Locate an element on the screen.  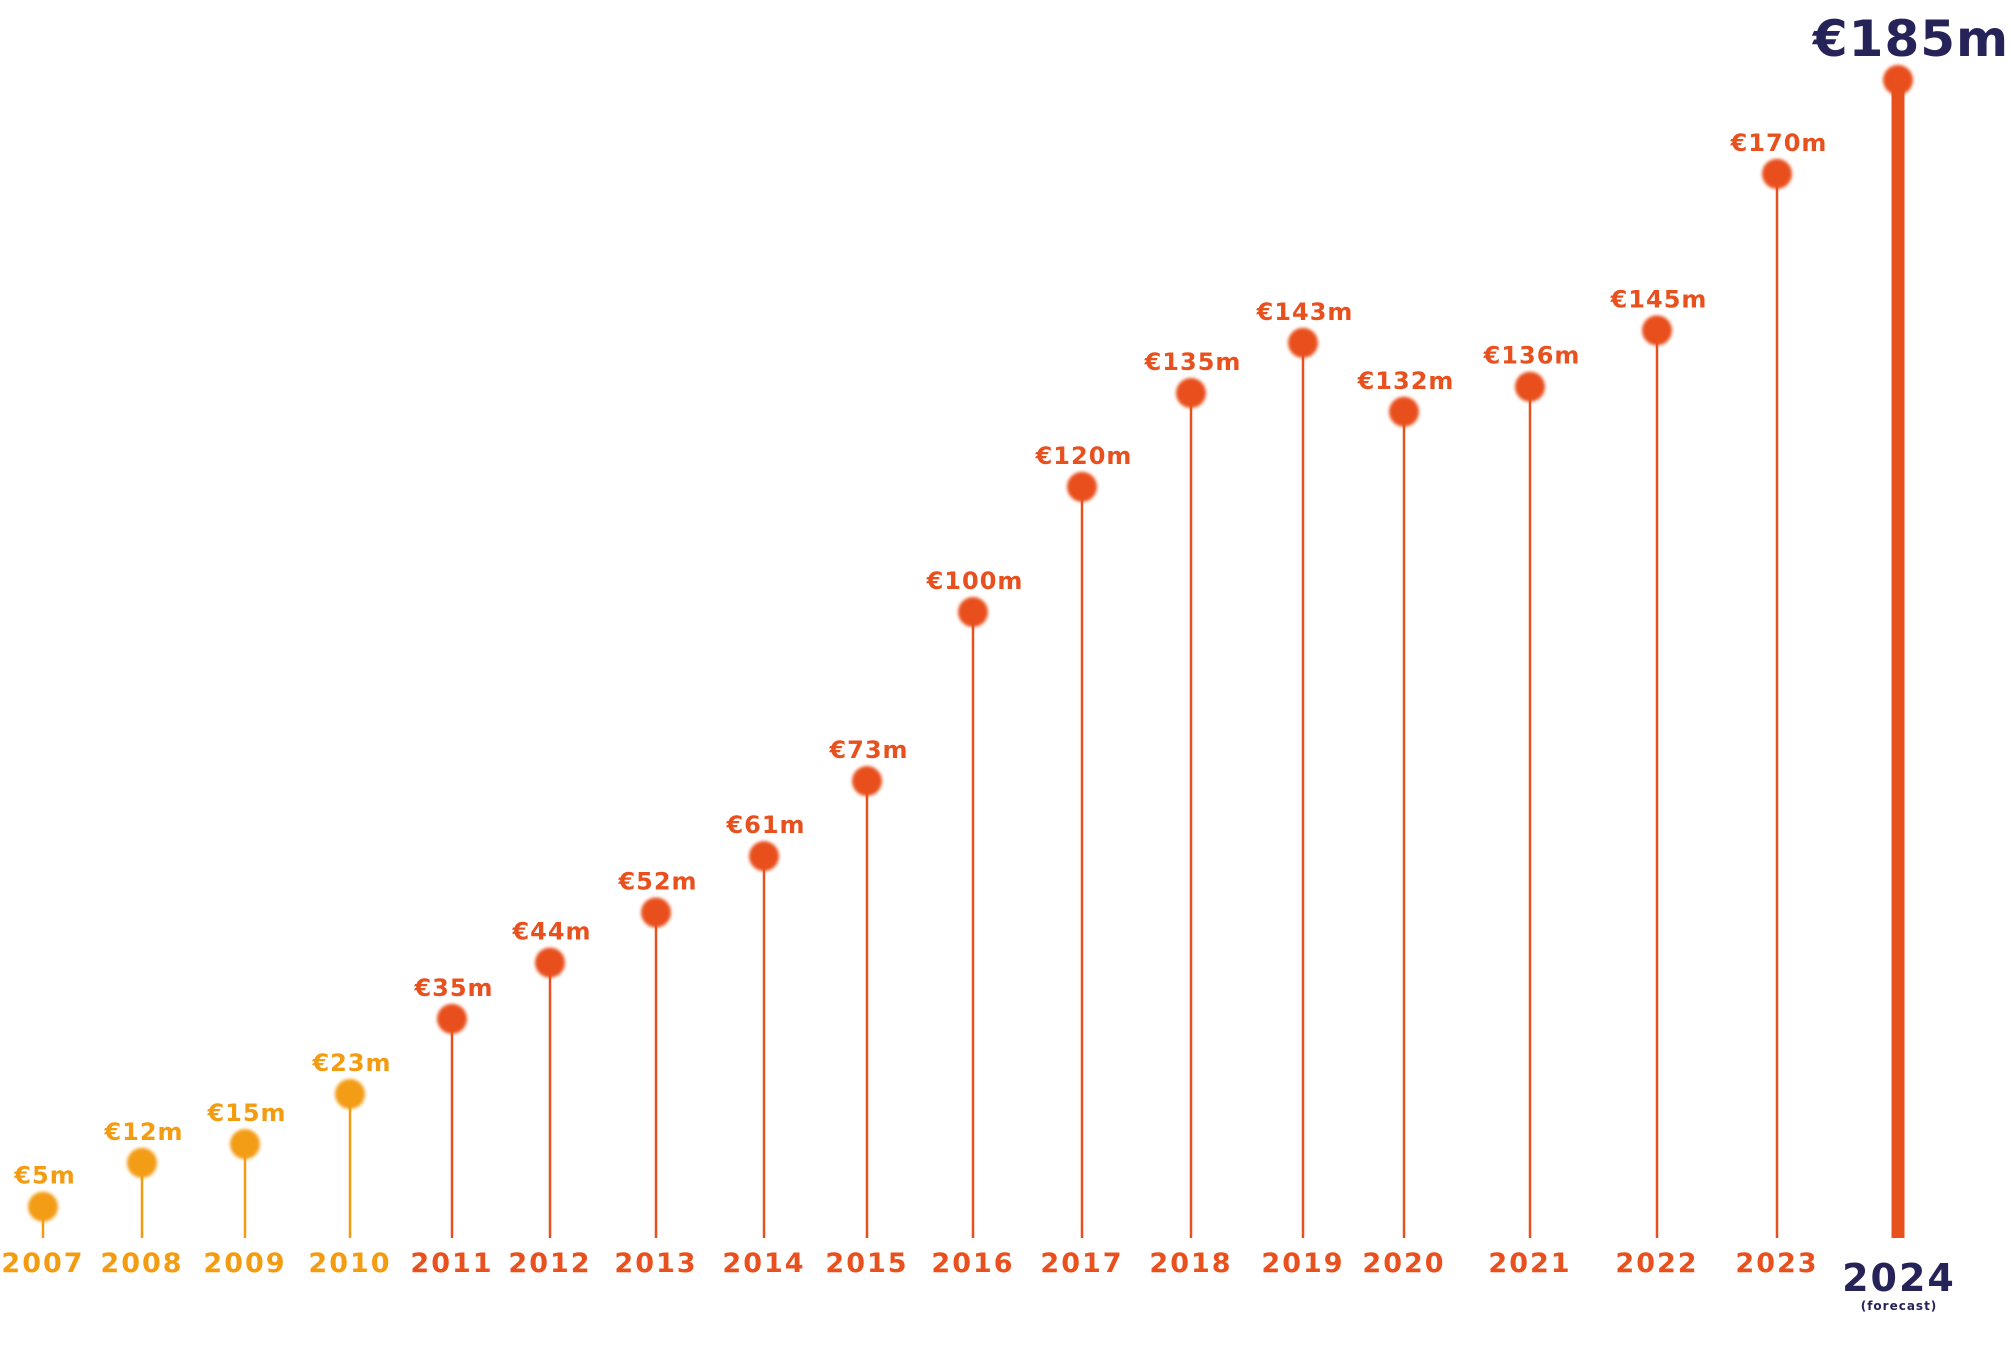
forecast-note-2024: (forecast) is located at coordinates (1899, 1306).